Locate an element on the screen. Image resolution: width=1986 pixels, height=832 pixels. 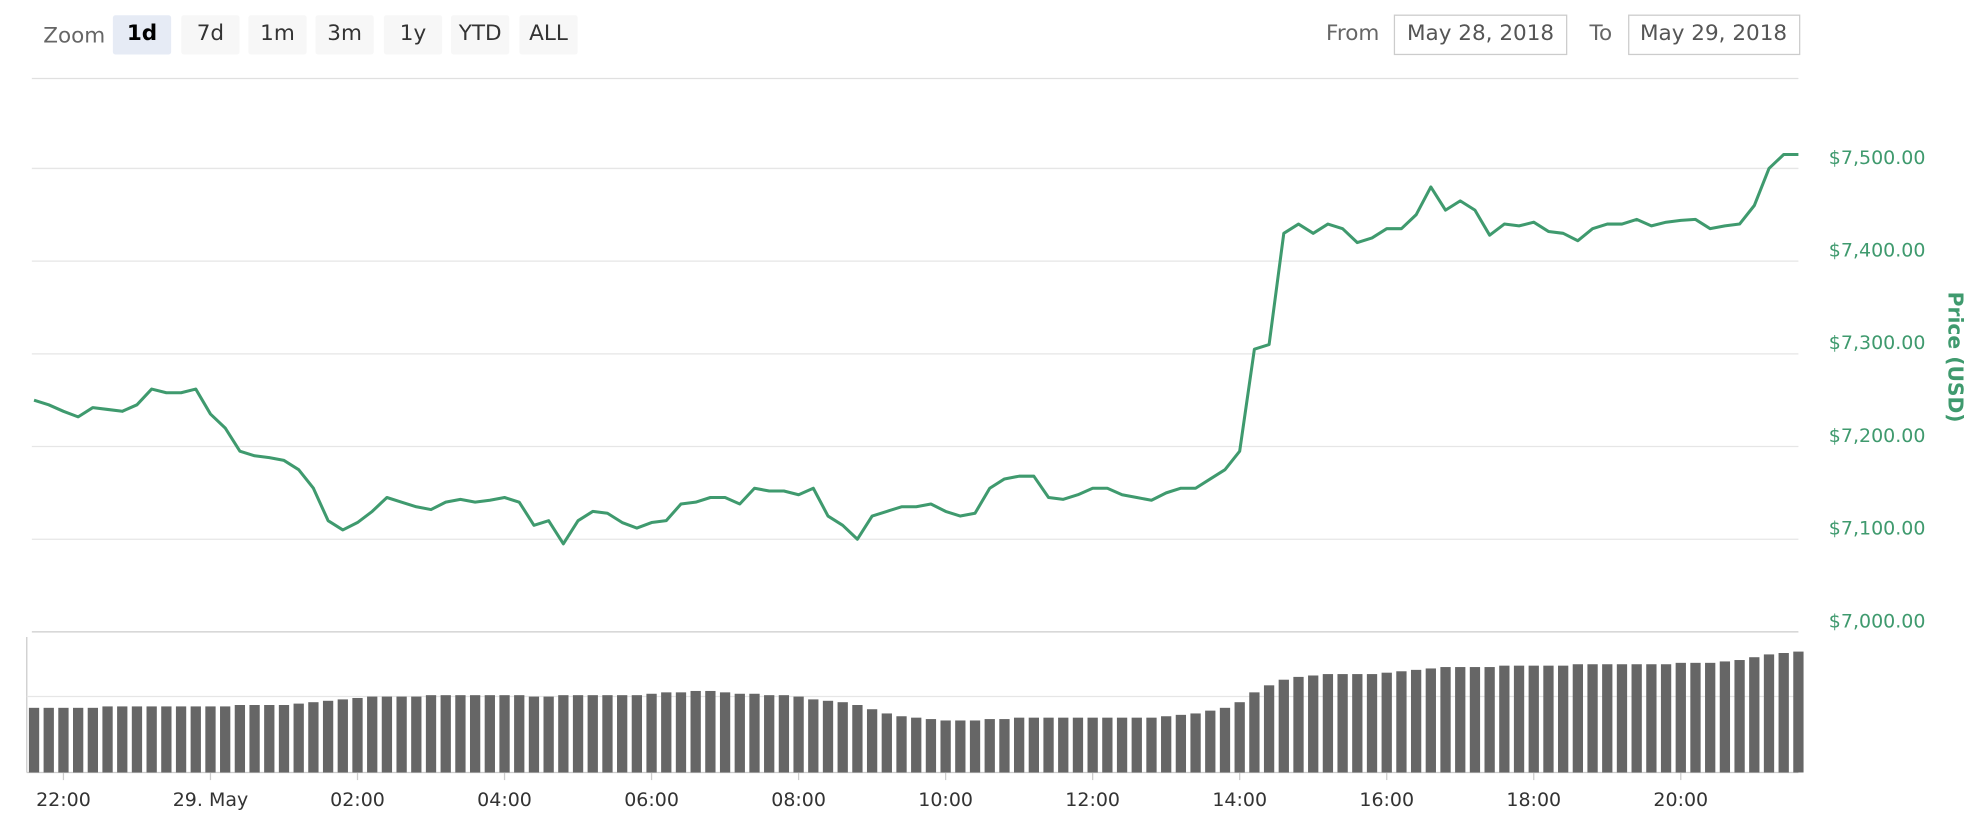
zoom-button-label: 3m is located at coordinates (344, 33).